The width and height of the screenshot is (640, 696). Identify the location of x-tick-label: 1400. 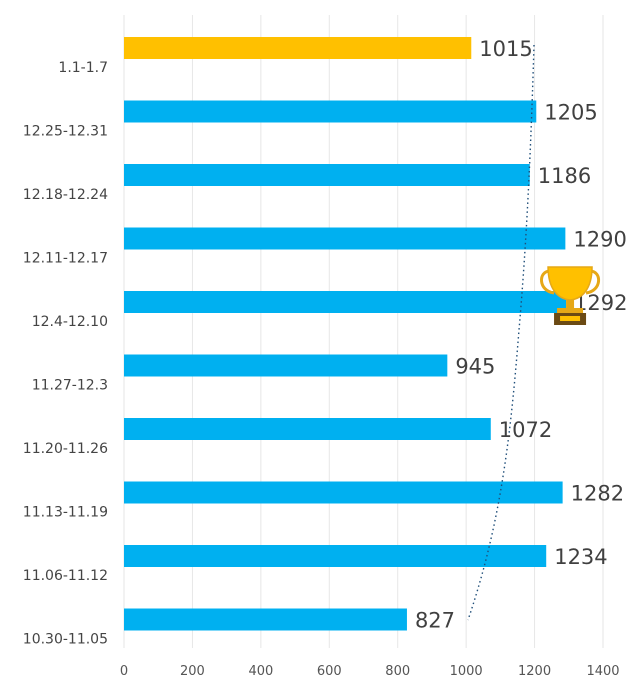
(602, 671).